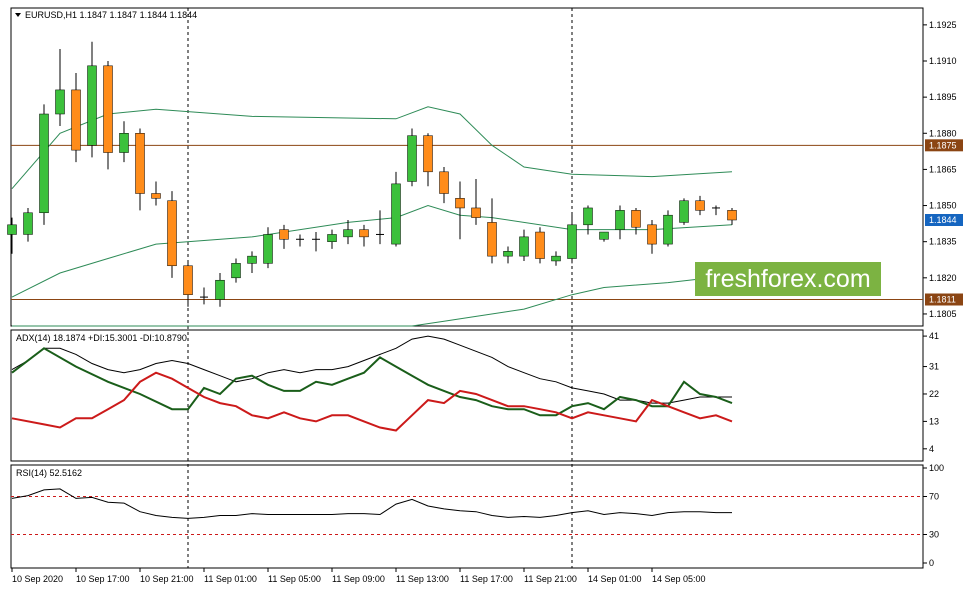  I want to click on level-price-tag-label: 1.1875, so click(943, 145).